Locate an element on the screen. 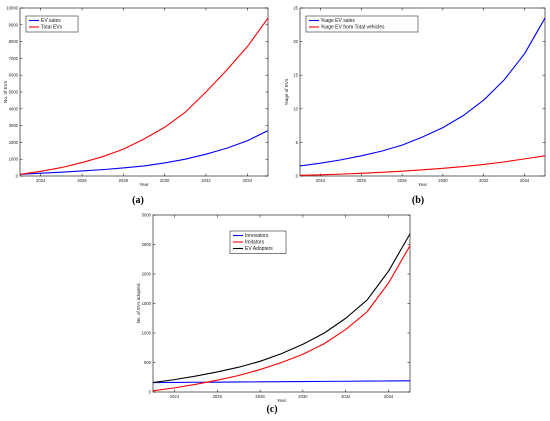 The width and height of the screenshot is (550, 421). y-axis-label: No. of EVs is located at coordinates (5, 91).